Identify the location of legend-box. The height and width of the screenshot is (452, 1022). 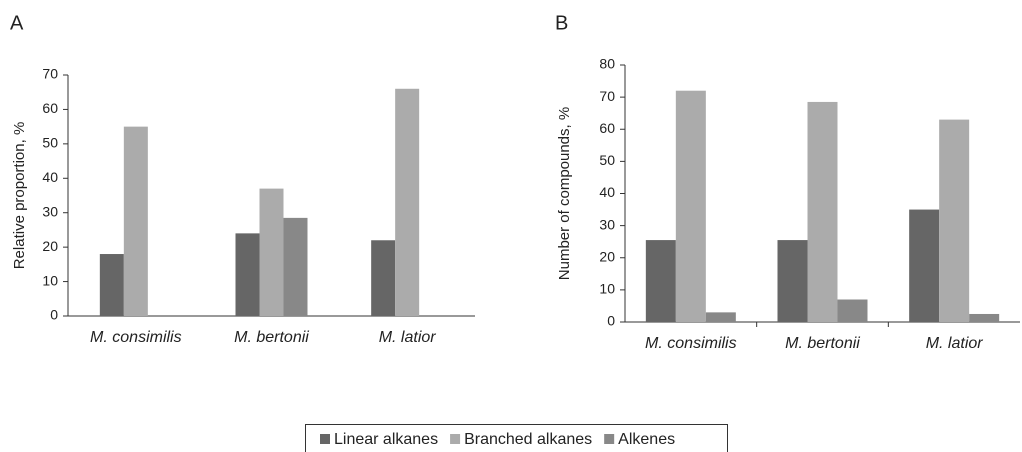
(516, 438).